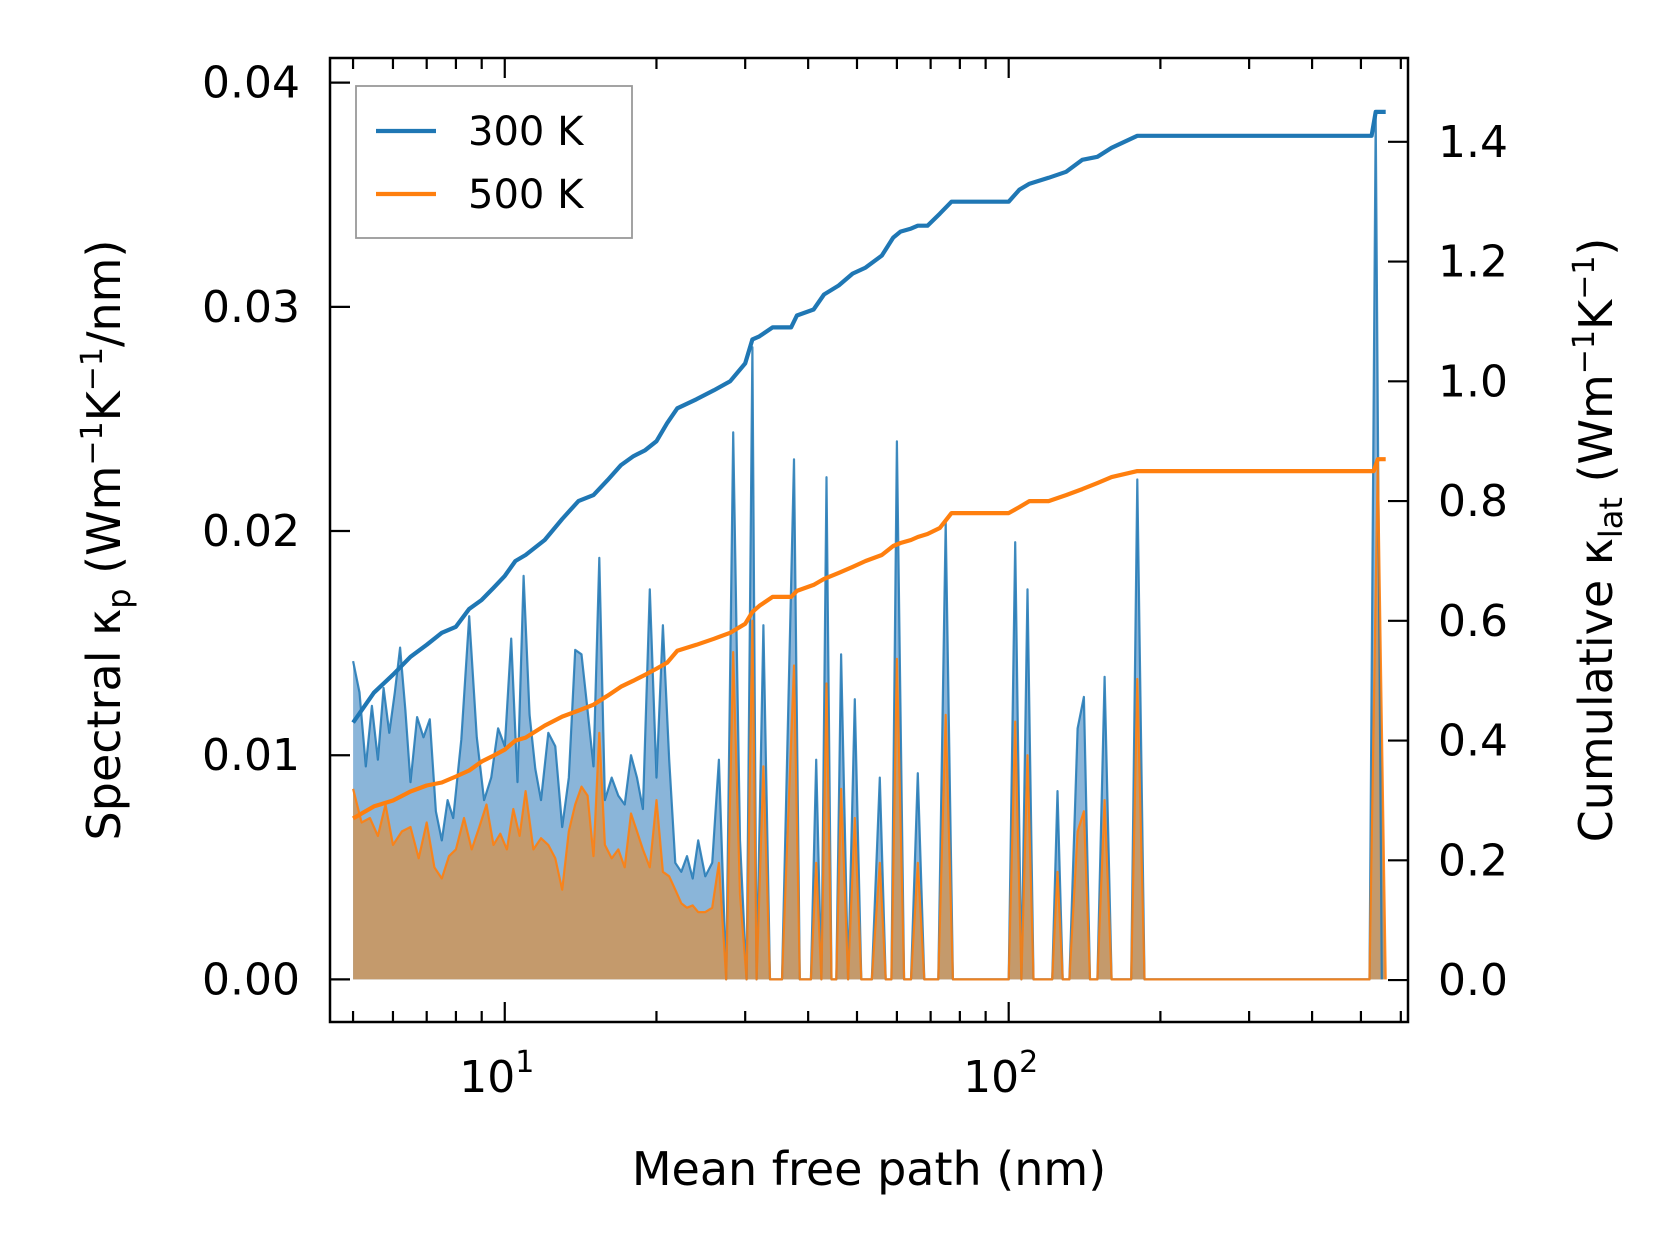  What do you see at coordinates (251, 979) in the screenshot?
I see `y-tick-label-left: 0.00` at bounding box center [251, 979].